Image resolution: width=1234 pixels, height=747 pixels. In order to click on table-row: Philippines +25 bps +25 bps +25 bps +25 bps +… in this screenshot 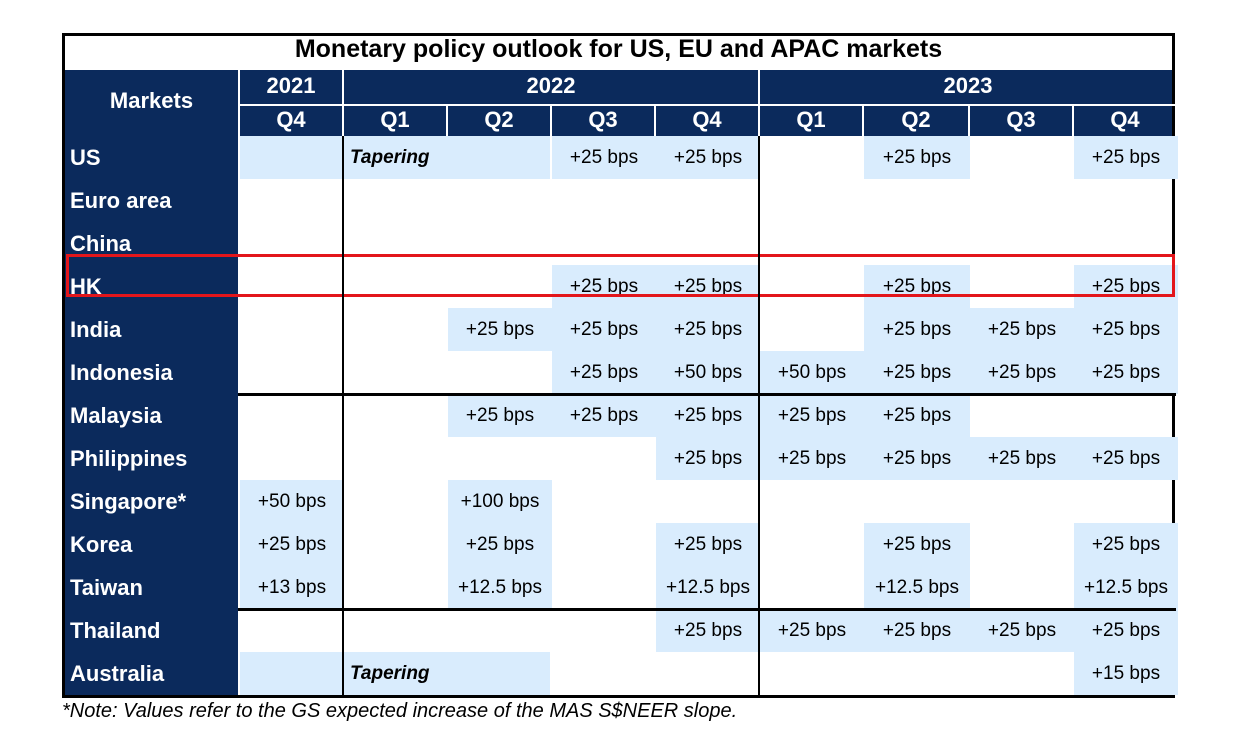, I will do `click(621, 458)`.